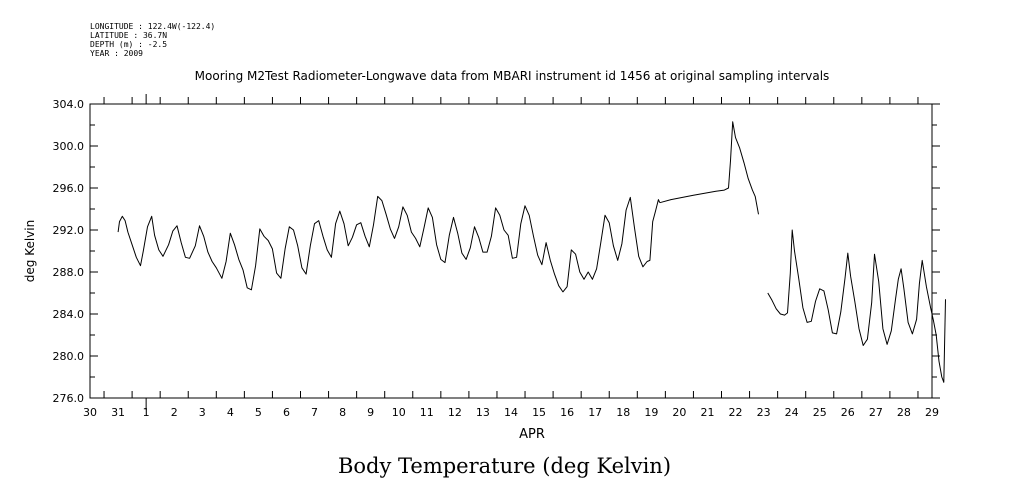 This screenshot has width=1009, height=504. I want to click on x-tick-label: 13, so click(483, 412).